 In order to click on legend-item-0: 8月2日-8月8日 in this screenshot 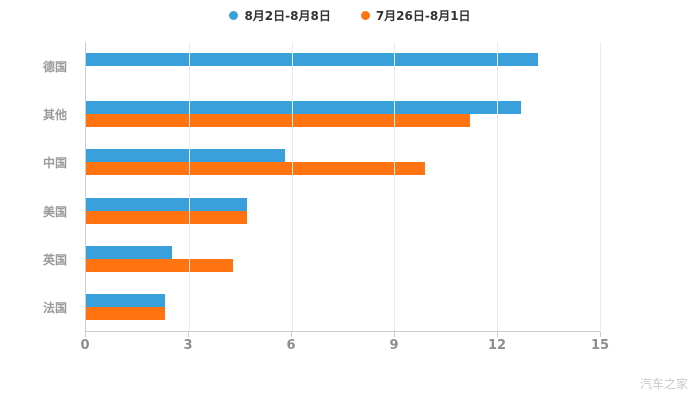, I will do `click(280, 15)`.